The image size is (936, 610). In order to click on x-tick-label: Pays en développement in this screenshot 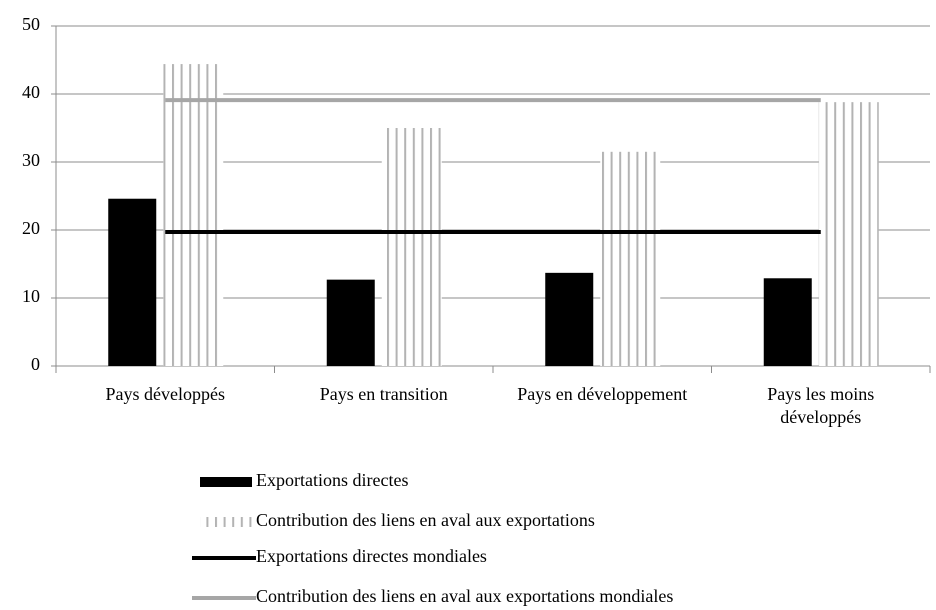, I will do `click(602, 394)`.